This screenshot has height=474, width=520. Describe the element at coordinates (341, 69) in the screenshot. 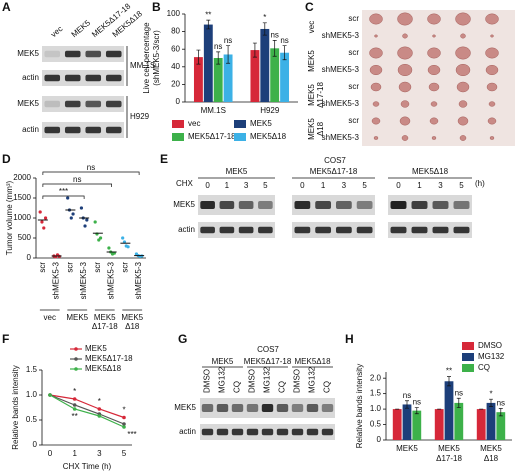

I see `row-label: shMEK5-3` at that location.